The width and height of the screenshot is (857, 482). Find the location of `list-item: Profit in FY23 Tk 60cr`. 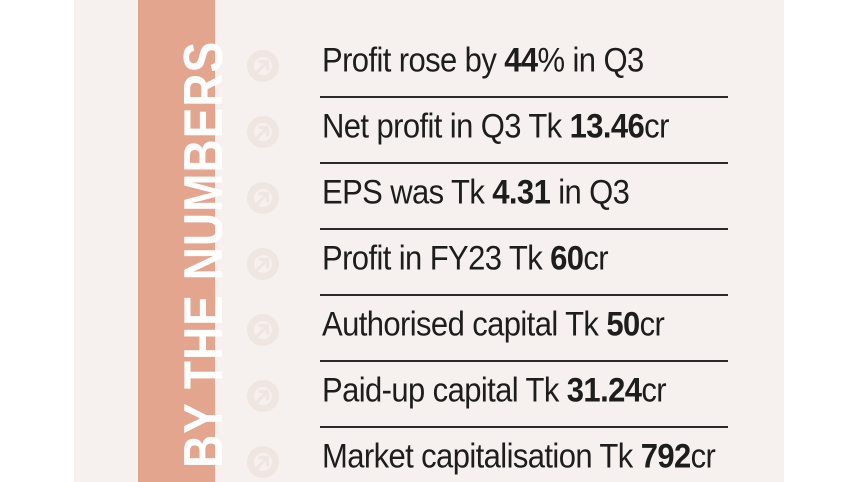

list-item: Profit in FY23 Tk 60cr is located at coordinates (487, 262).